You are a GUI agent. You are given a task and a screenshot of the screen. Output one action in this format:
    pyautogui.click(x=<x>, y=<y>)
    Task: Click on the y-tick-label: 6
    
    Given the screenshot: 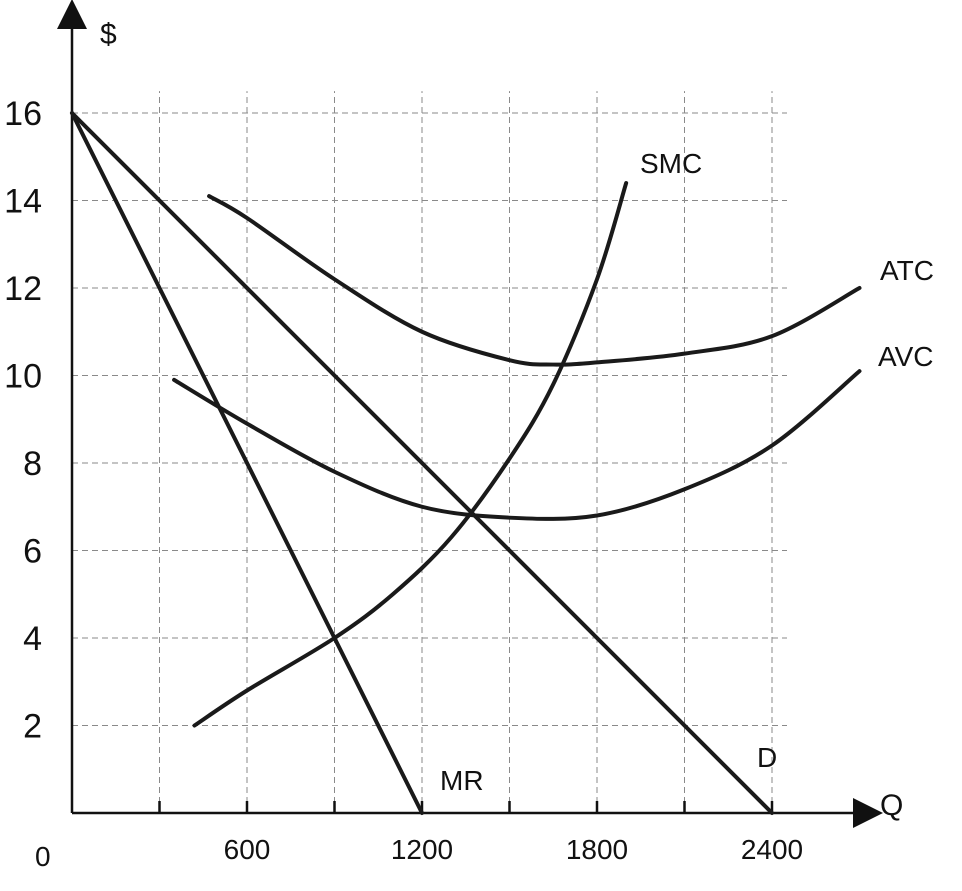 What is the action you would take?
    pyautogui.click(x=32, y=552)
    